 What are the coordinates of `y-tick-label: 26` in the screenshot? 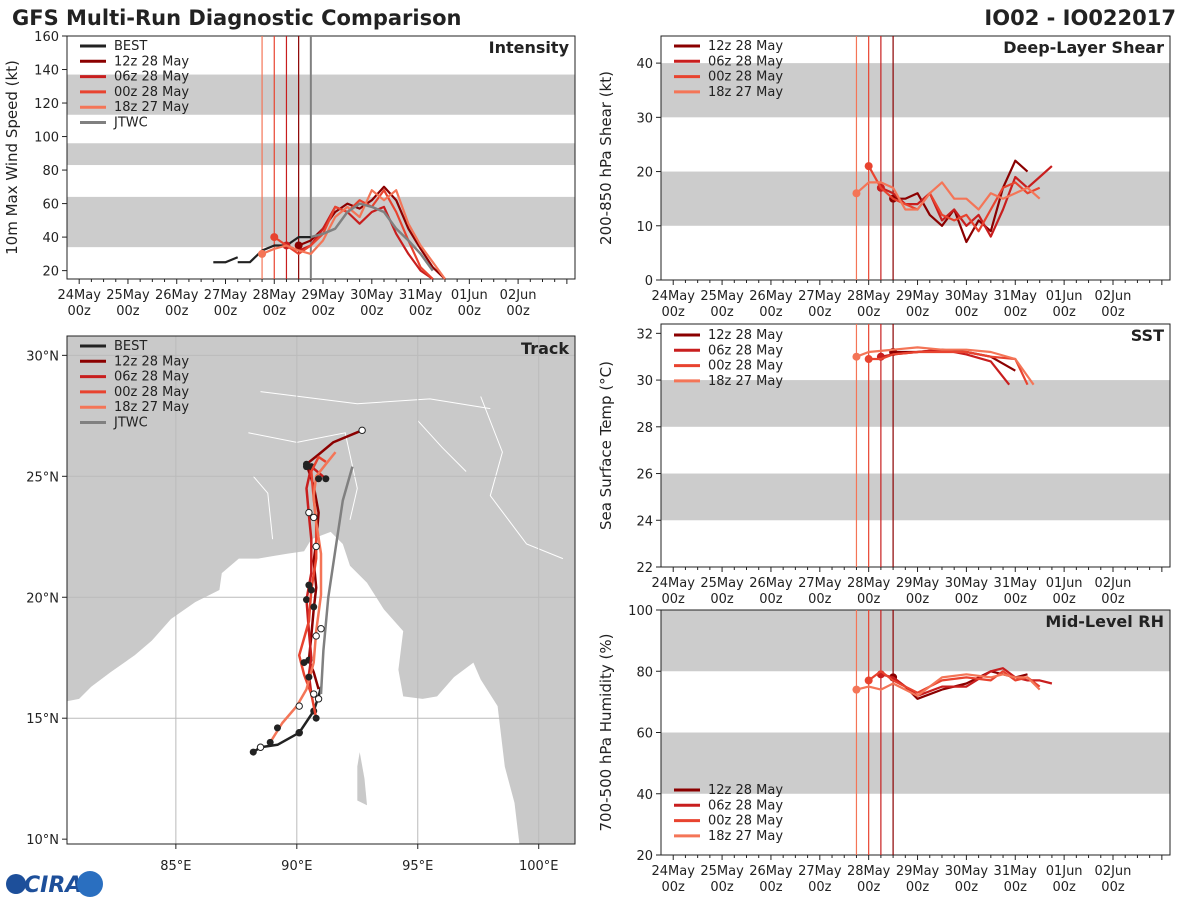 It's located at (644, 475).